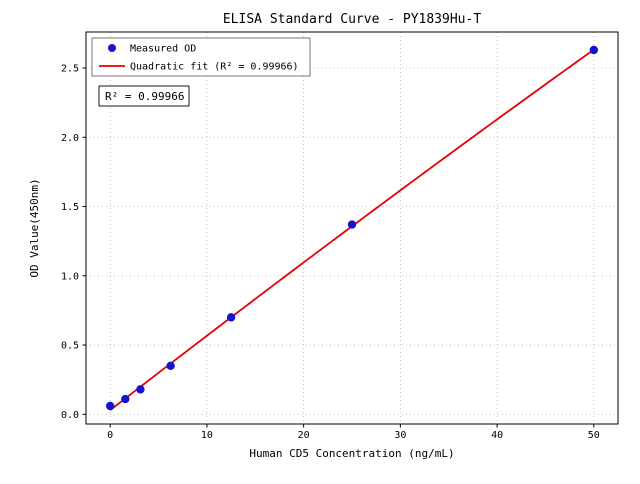 The image size is (640, 484). I want to click on chart-title: ELISA Standard Curve - PY1839Hu-T, so click(352, 19).